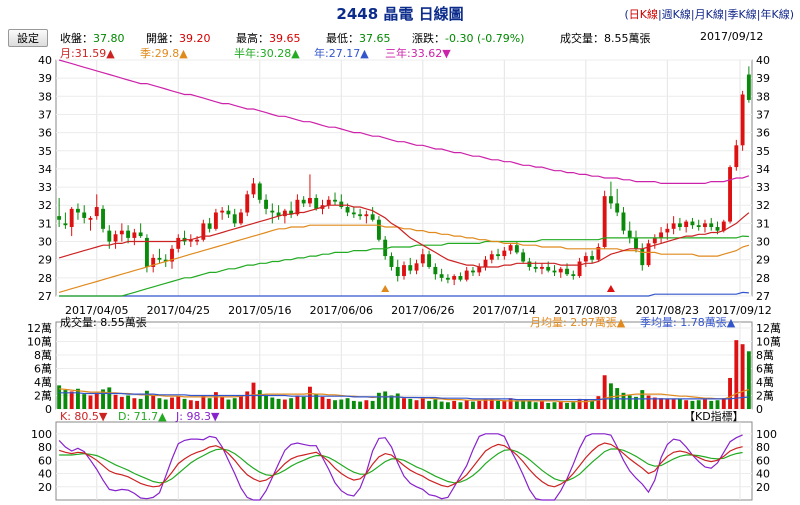  What do you see at coordinates (45, 487) in the screenshot?
I see `kd-tick-label-left: 20` at bounding box center [45, 487].